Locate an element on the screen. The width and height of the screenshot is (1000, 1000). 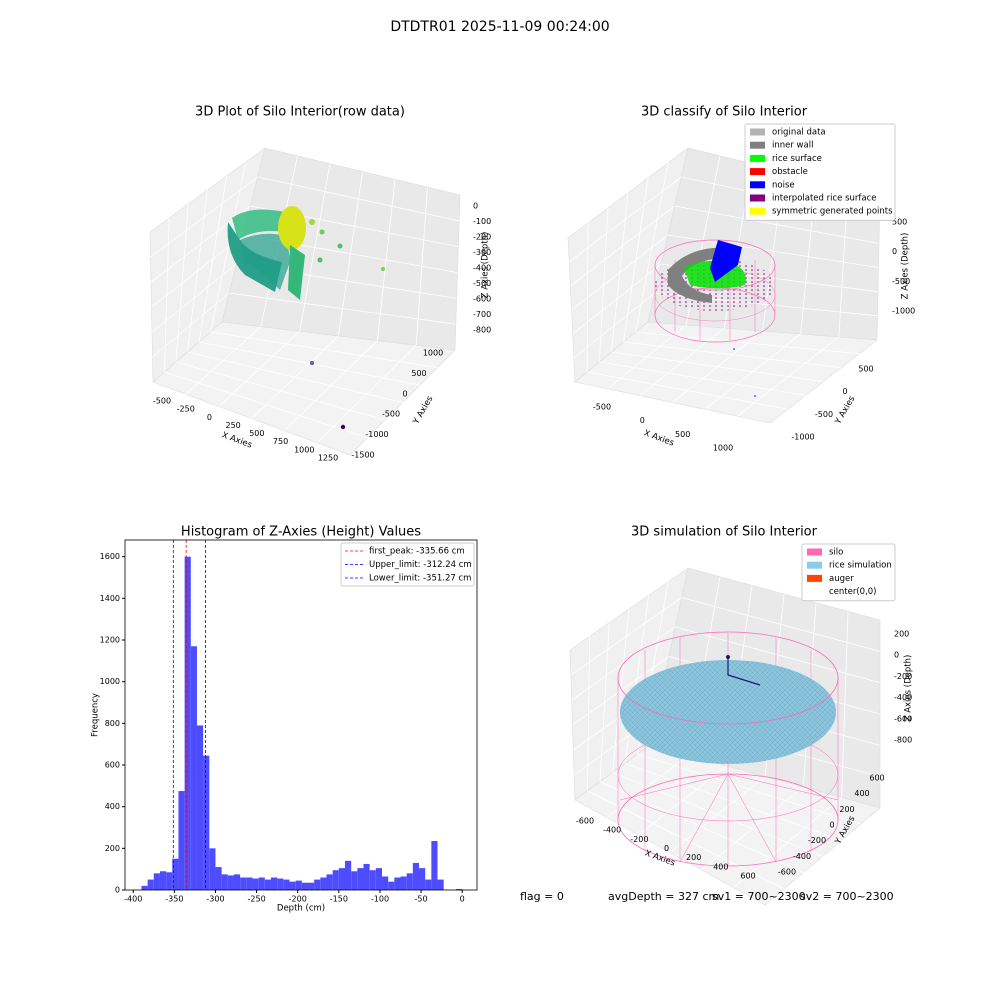
y-tick-label: 800 is located at coordinates (112, 723).